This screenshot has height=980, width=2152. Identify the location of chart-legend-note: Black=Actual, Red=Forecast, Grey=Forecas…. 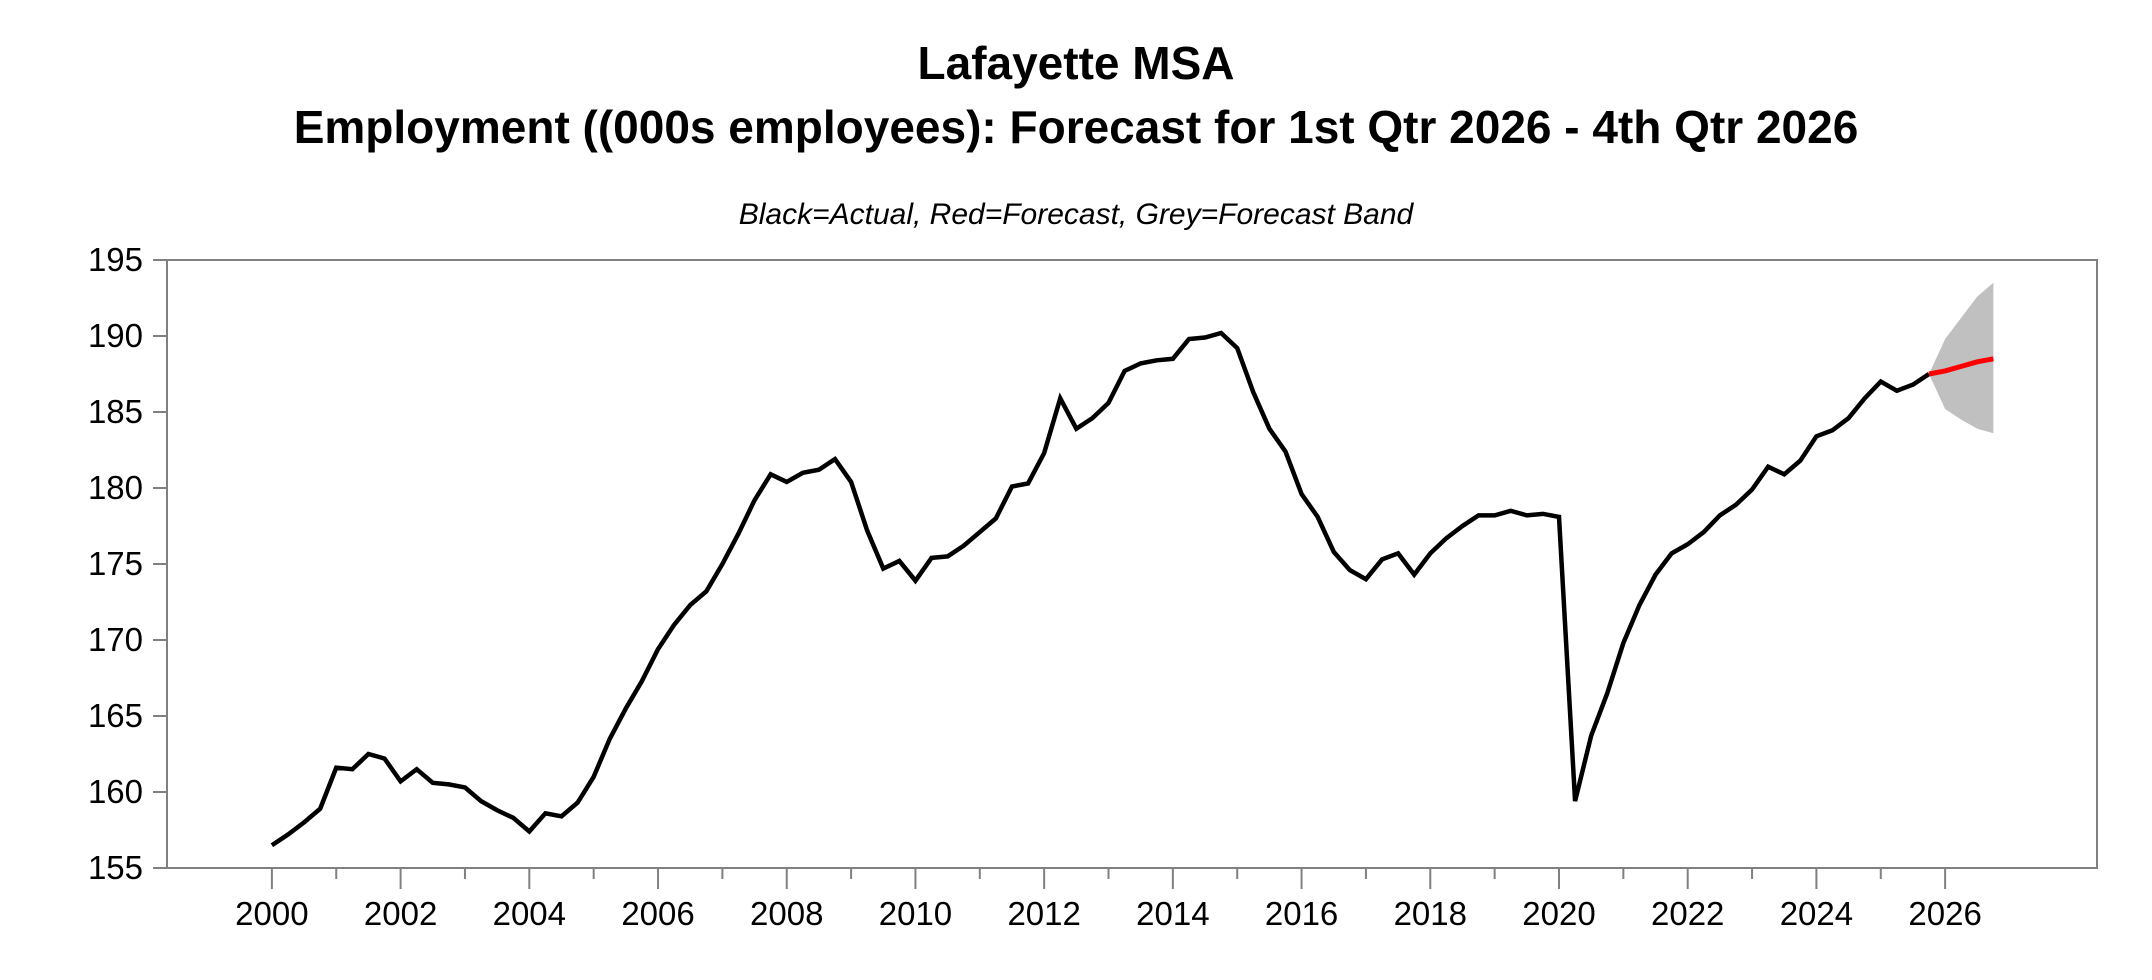
(1076, 214).